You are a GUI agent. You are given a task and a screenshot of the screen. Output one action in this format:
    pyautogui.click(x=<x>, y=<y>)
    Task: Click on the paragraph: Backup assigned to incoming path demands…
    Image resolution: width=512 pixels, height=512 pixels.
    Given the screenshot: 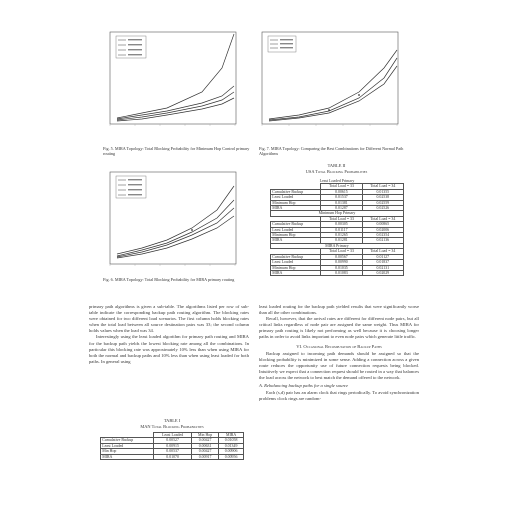 What is the action you would take?
    pyautogui.click(x=339, y=365)
    